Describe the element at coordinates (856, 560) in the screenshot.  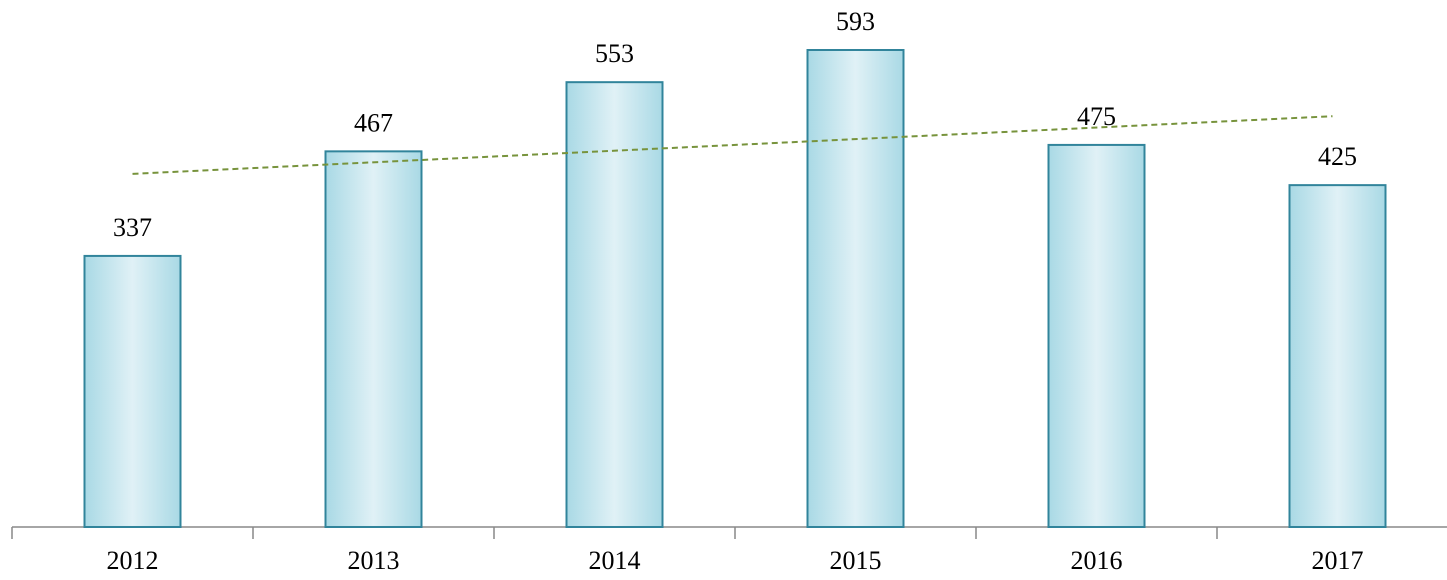
I see `x-tick-label: 2015` at that location.